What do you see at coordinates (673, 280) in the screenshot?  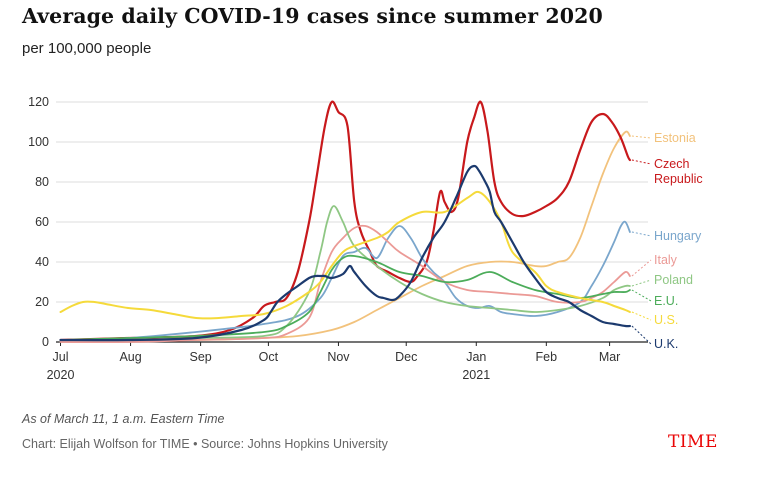 I see `series-label: Poland` at bounding box center [673, 280].